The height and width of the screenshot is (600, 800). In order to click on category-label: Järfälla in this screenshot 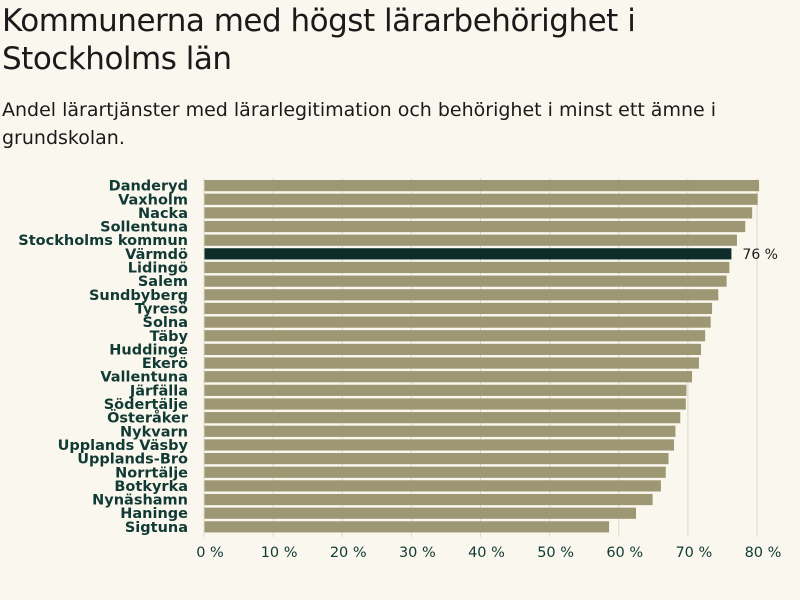, I will do `click(158, 391)`.